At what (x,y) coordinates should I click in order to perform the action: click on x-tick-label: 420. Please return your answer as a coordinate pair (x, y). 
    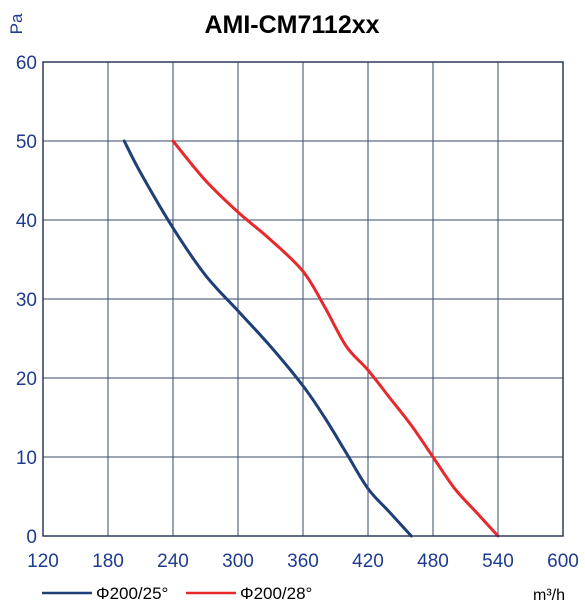
    Looking at the image, I should click on (368, 561).